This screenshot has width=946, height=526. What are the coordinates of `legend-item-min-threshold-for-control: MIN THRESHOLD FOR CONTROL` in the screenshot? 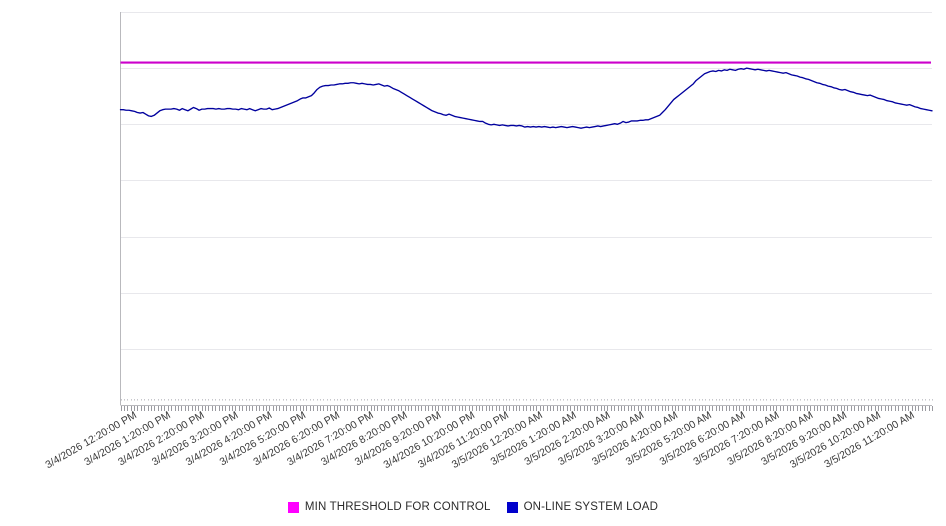 It's located at (389, 507).